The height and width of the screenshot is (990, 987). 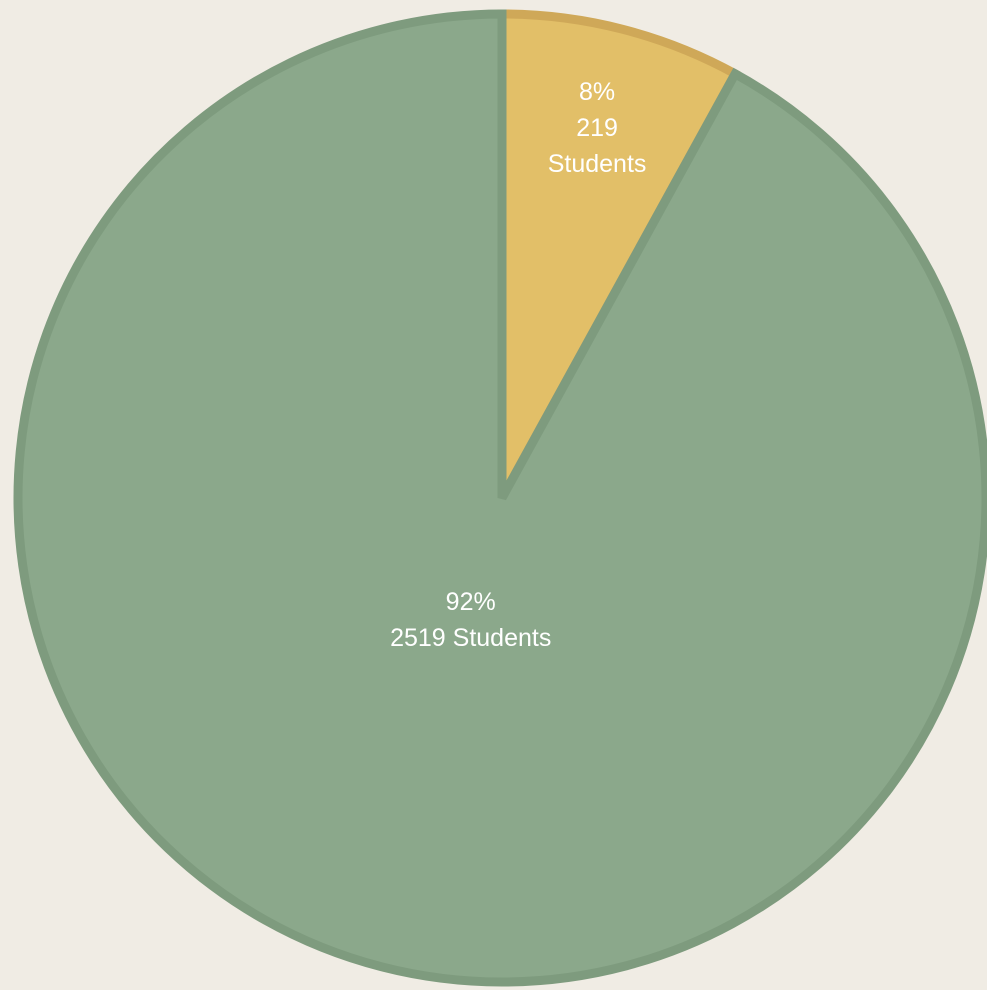 What do you see at coordinates (597, 145) in the screenshot?
I see `value-label: 219 Students` at bounding box center [597, 145].